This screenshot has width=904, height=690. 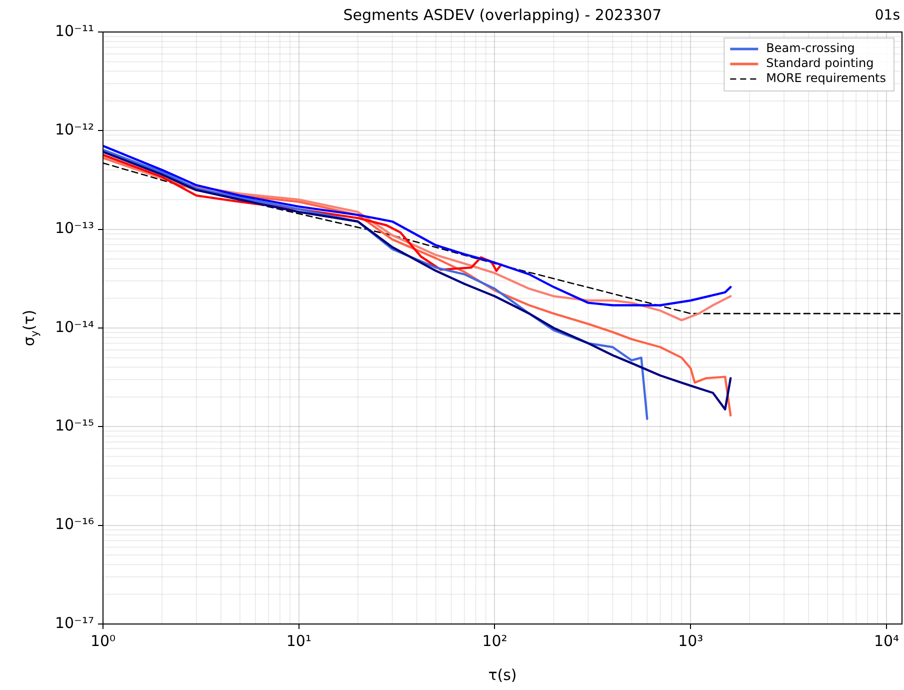 I want to click on x-tick-label: 10¹, so click(x=299, y=641).